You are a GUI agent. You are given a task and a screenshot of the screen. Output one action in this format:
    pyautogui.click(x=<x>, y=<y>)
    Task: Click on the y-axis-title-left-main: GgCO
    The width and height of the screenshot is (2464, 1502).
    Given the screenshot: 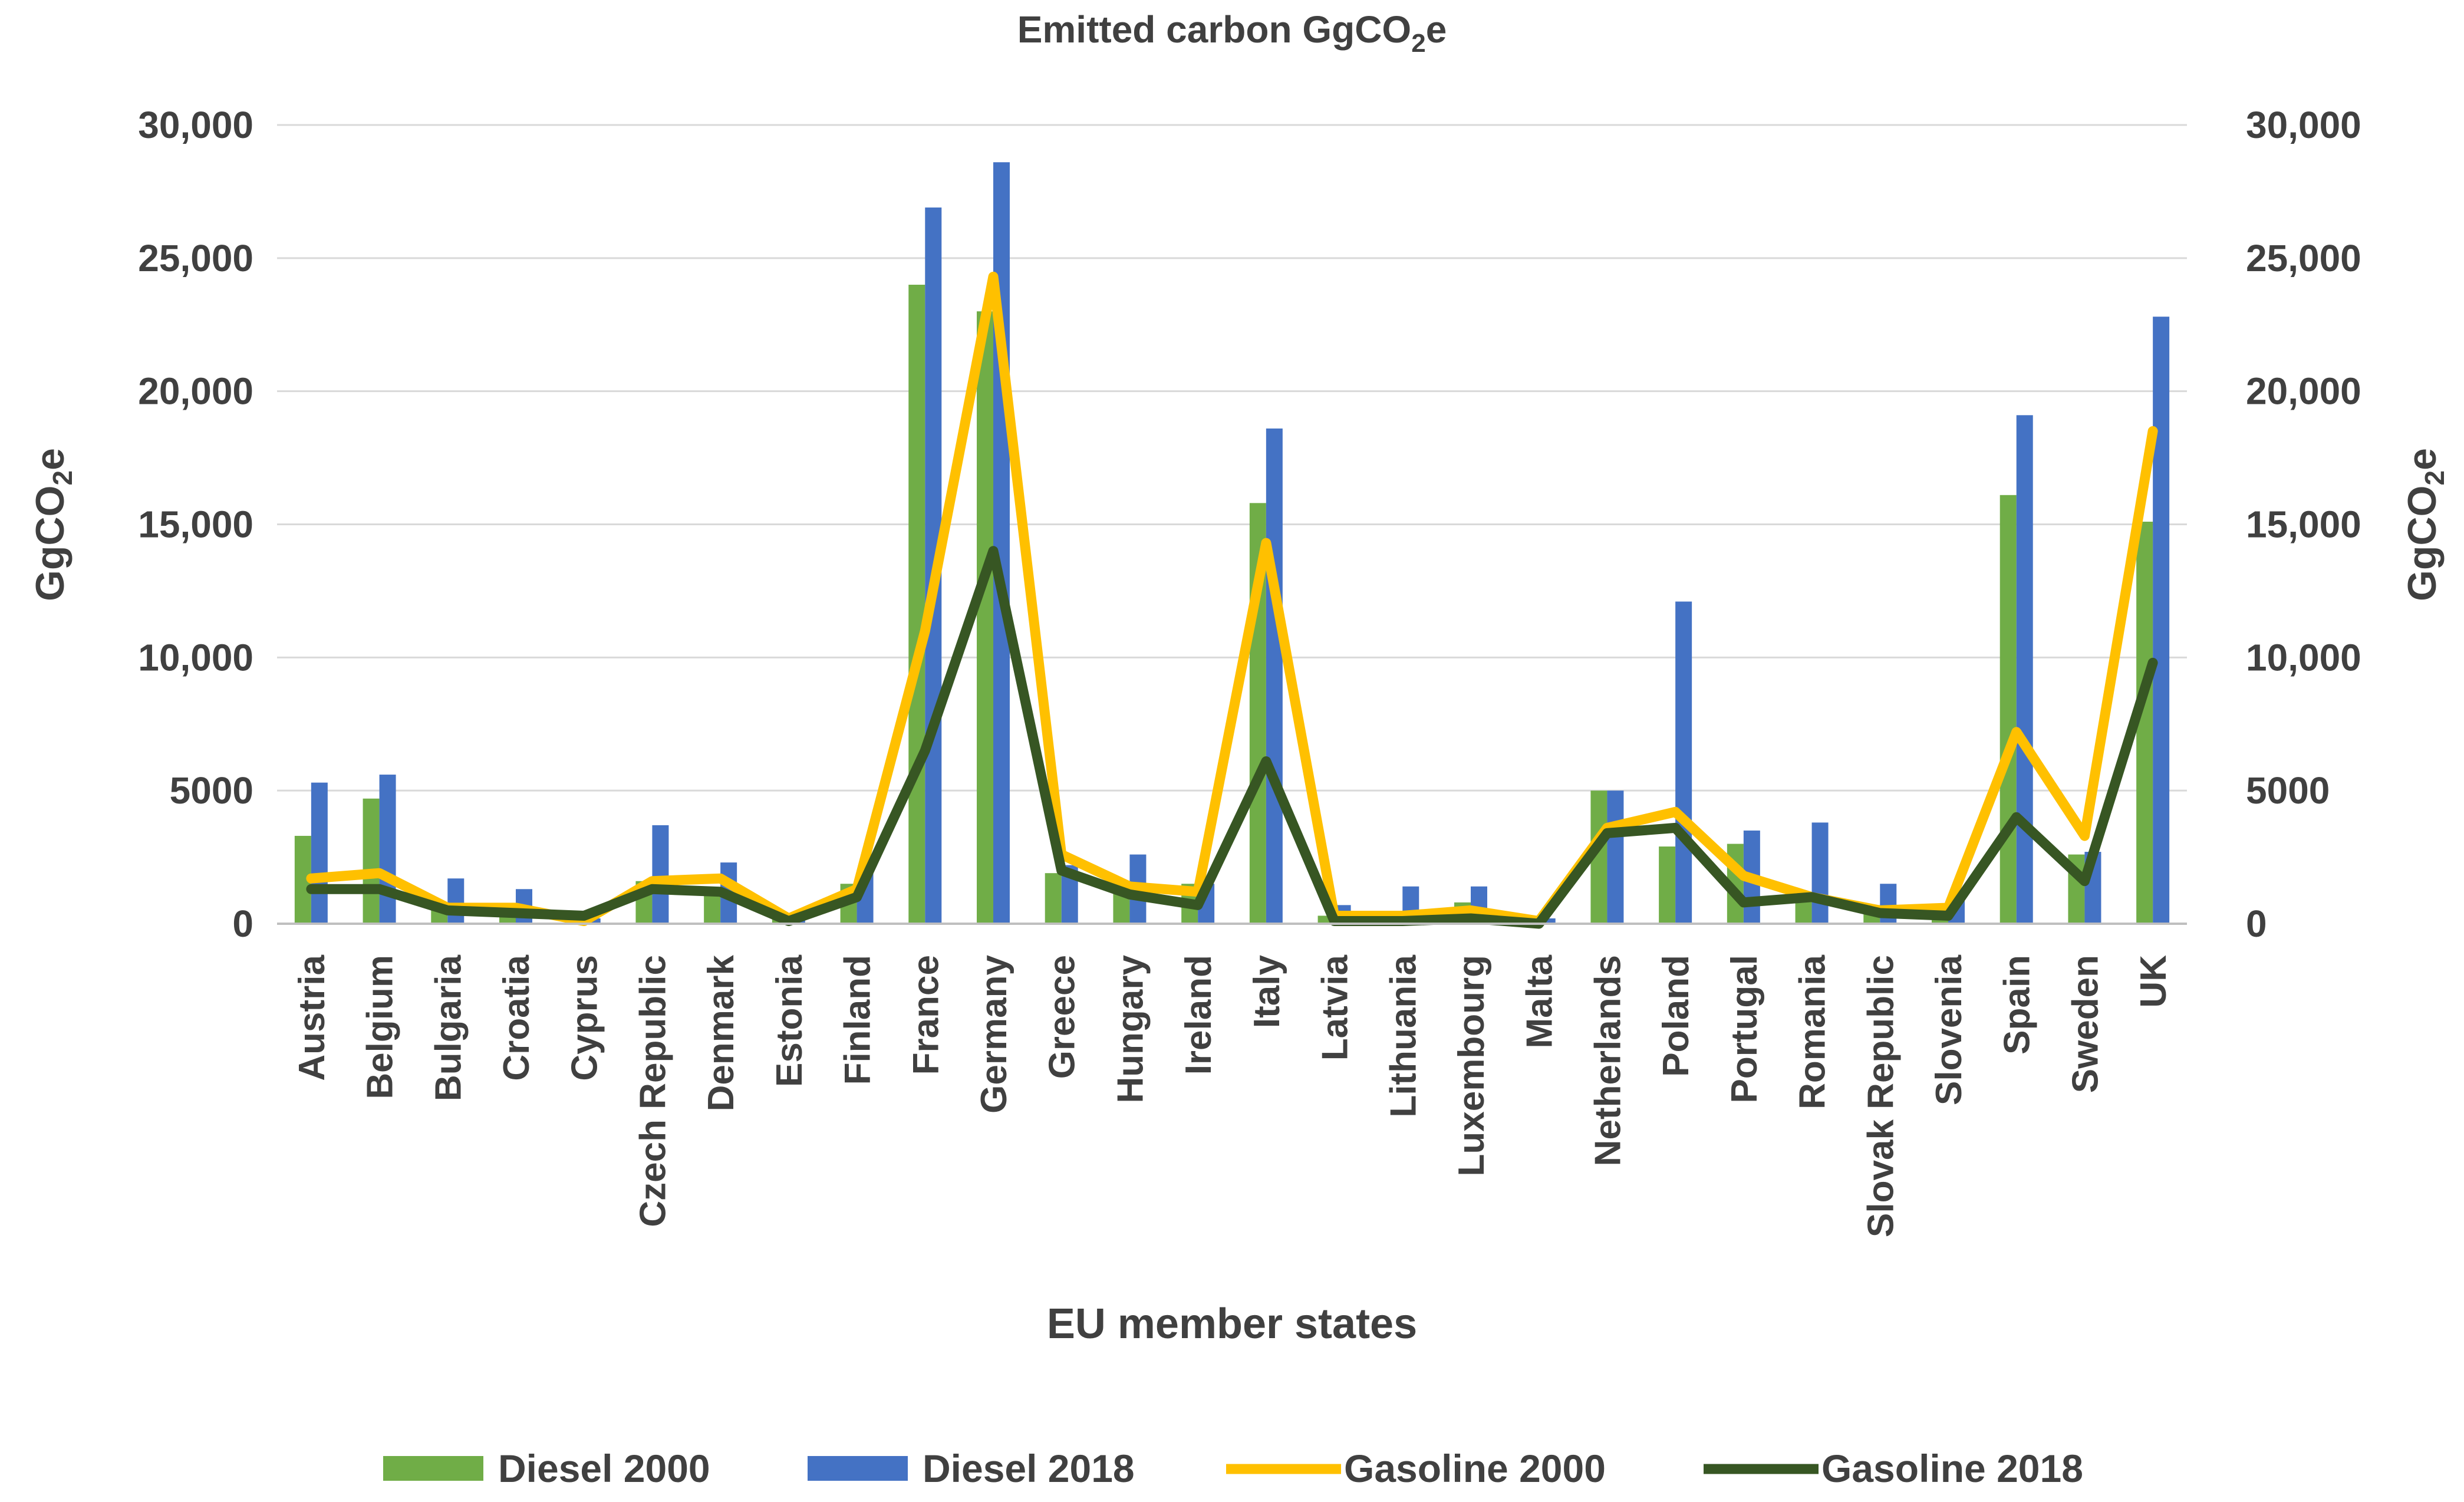 What is the action you would take?
    pyautogui.click(x=50, y=543)
    